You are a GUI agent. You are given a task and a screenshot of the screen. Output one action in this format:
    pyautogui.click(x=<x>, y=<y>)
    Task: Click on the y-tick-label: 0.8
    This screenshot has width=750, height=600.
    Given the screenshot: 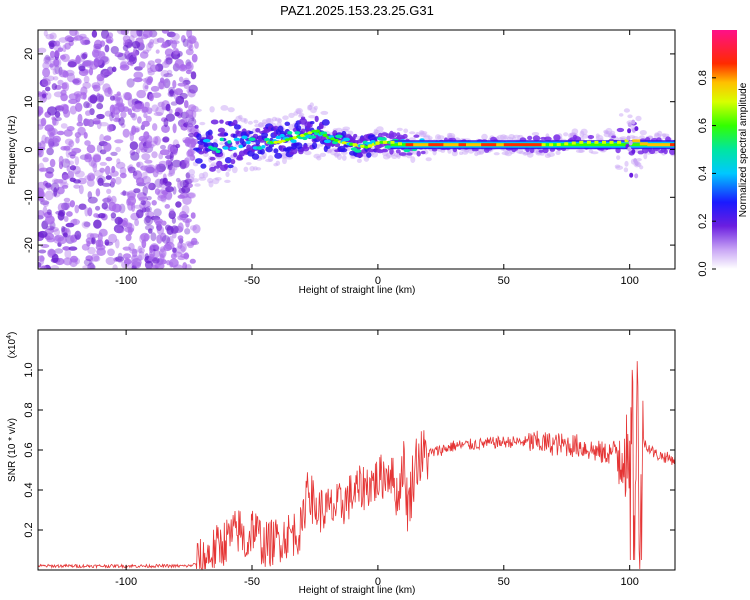 What is the action you would take?
    pyautogui.click(x=29, y=409)
    